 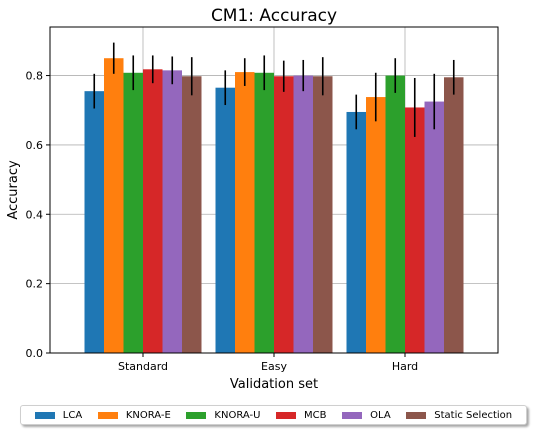 I want to click on legend-label: MCB, so click(x=315, y=415).